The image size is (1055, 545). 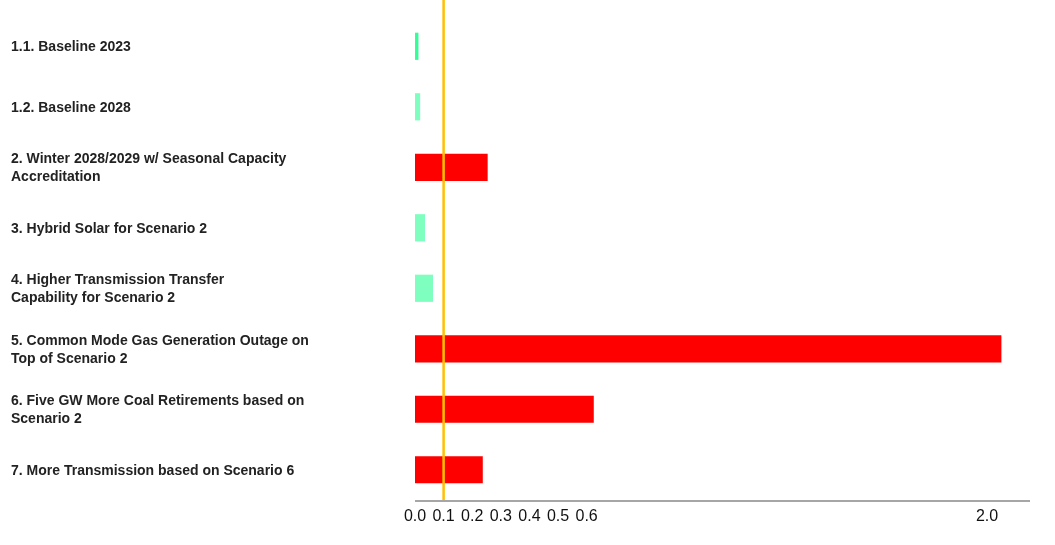 I want to click on x-tick-label: 0.6, so click(x=586, y=516).